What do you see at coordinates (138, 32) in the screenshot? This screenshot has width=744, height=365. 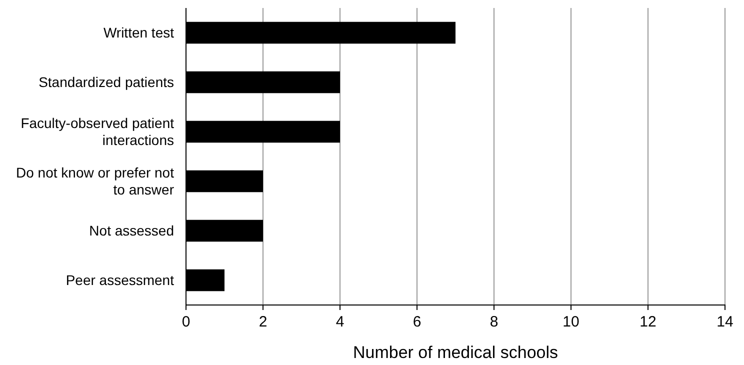 I see `y-tick-label: Written test` at bounding box center [138, 32].